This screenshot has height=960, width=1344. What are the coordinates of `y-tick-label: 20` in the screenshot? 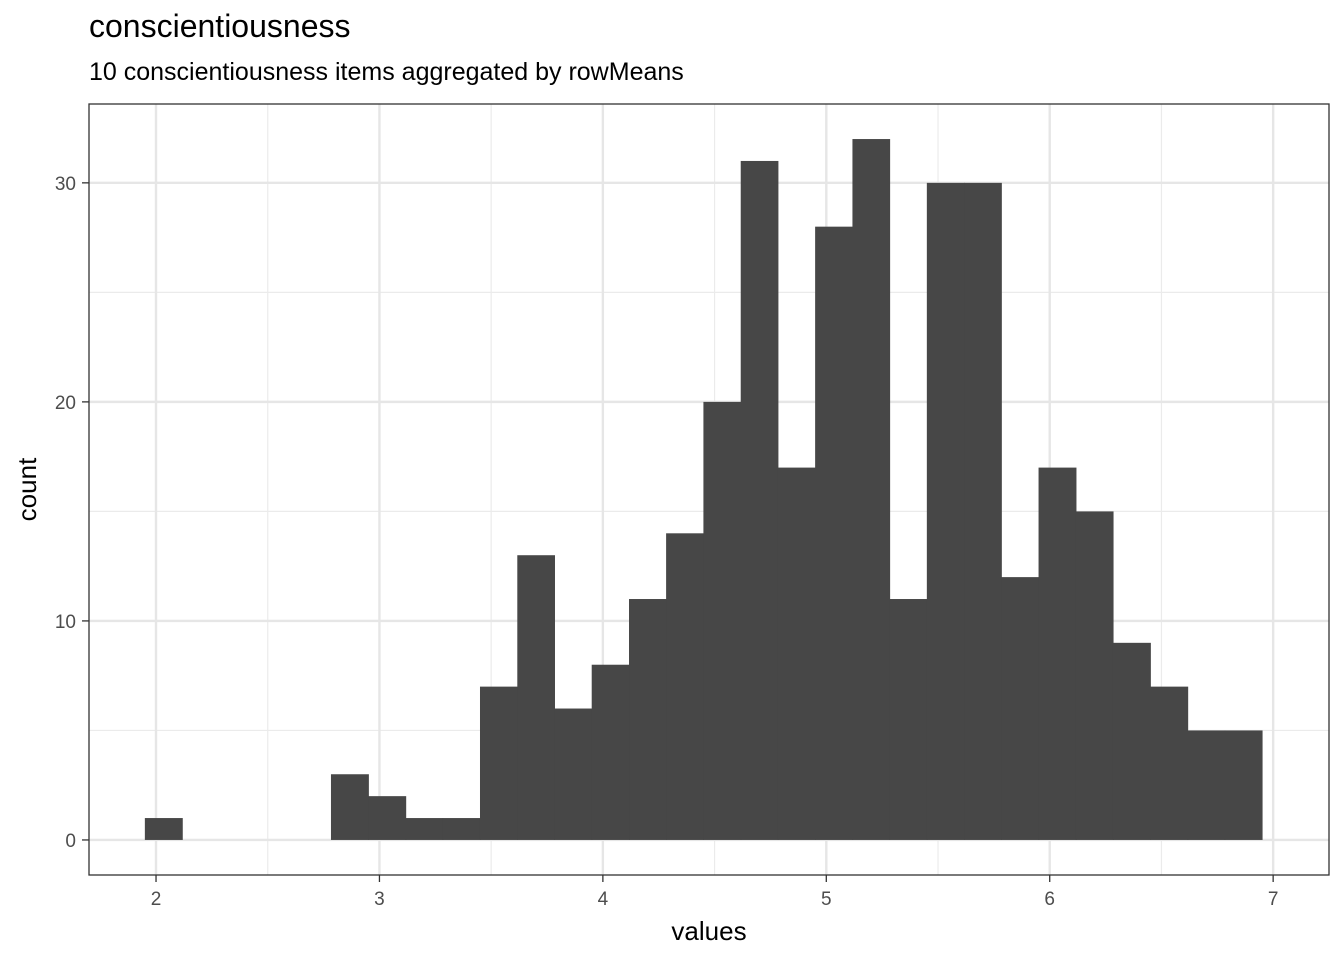 It's located at (65, 403).